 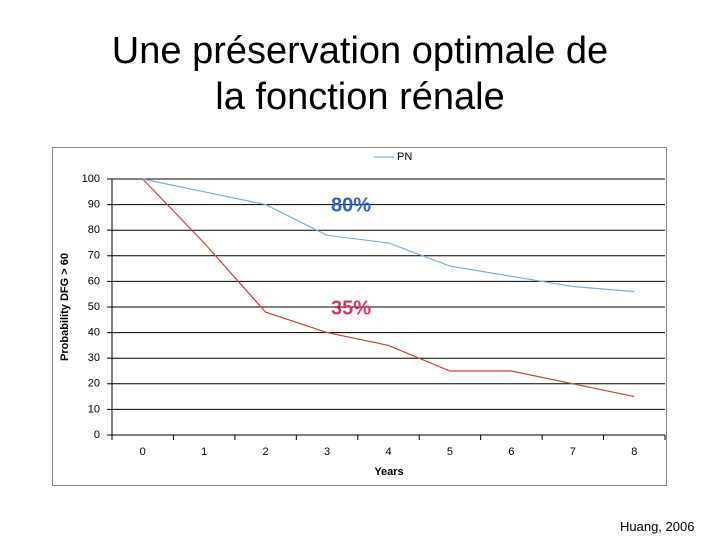 I want to click on x-tick-label: 6, so click(x=511, y=452).